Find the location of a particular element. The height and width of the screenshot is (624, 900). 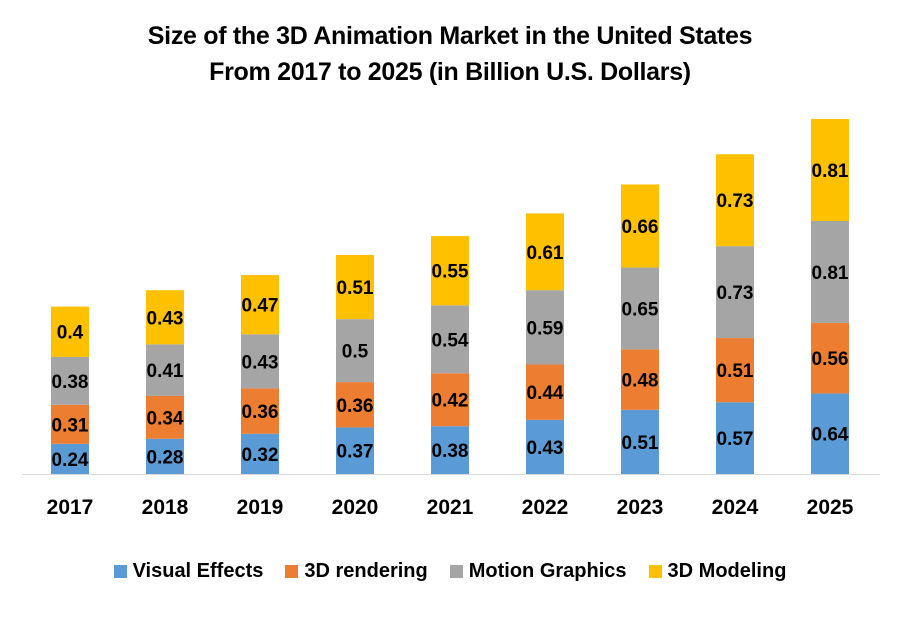

data-label: 0.65 is located at coordinates (640, 309).